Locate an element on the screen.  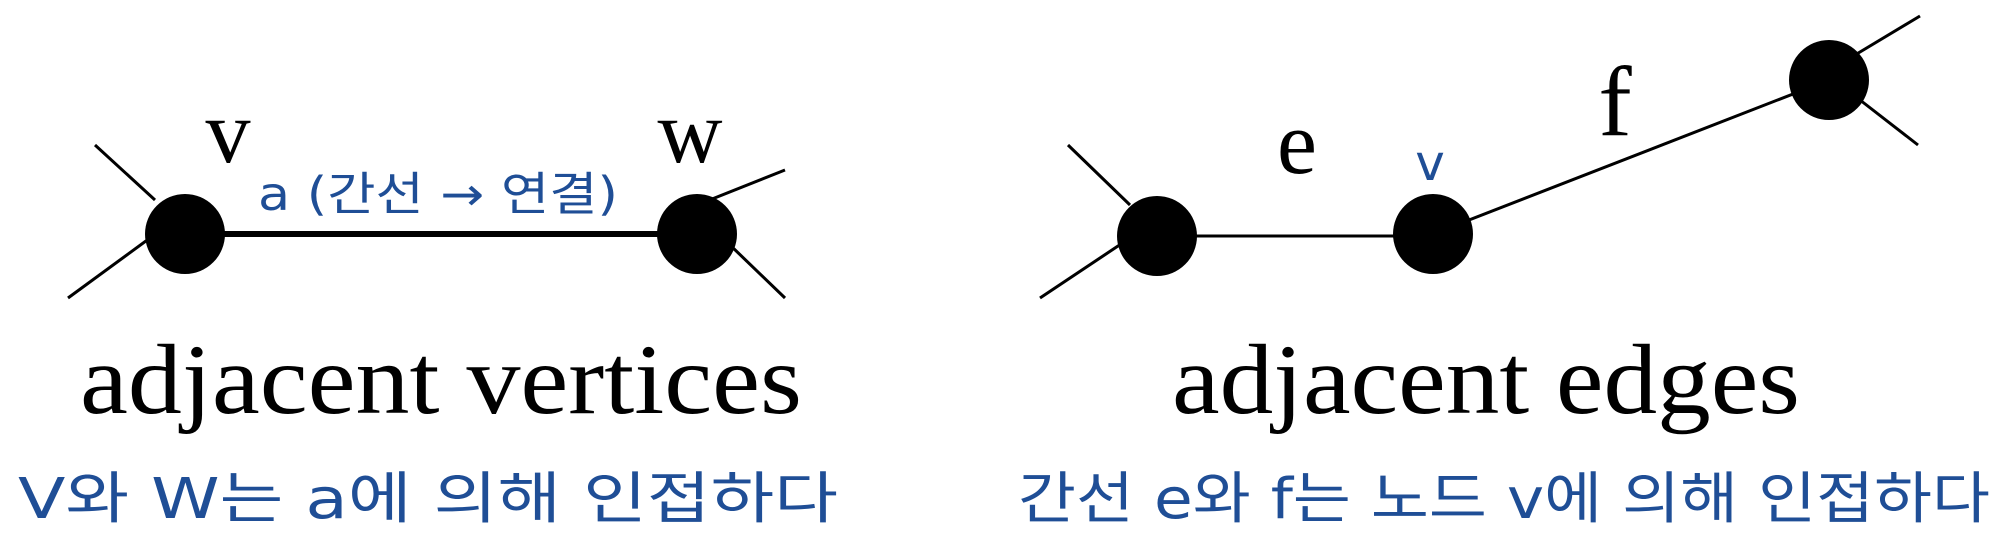
vertex-w is located at coordinates (697, 234).